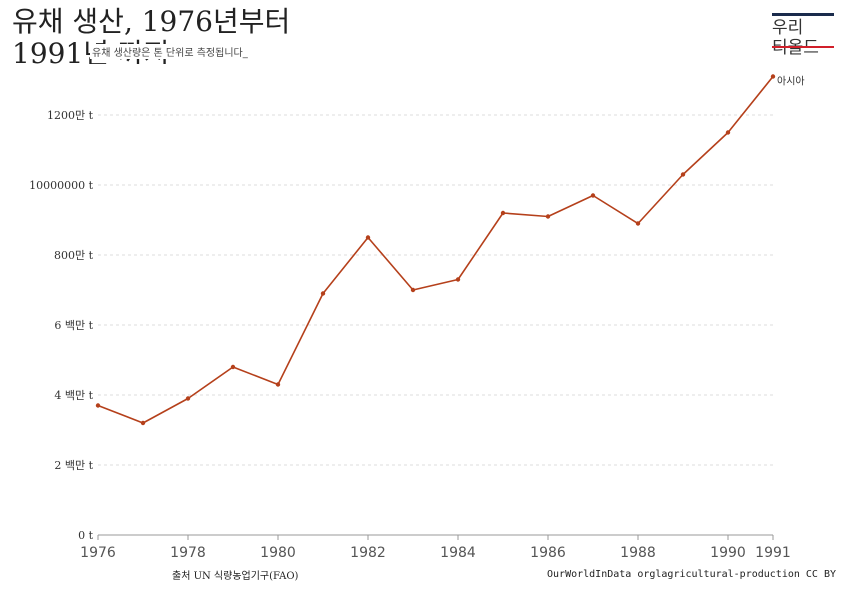 The width and height of the screenshot is (850, 600). What do you see at coordinates (803, 14) in the screenshot?
I see `logo-bar` at bounding box center [803, 14].